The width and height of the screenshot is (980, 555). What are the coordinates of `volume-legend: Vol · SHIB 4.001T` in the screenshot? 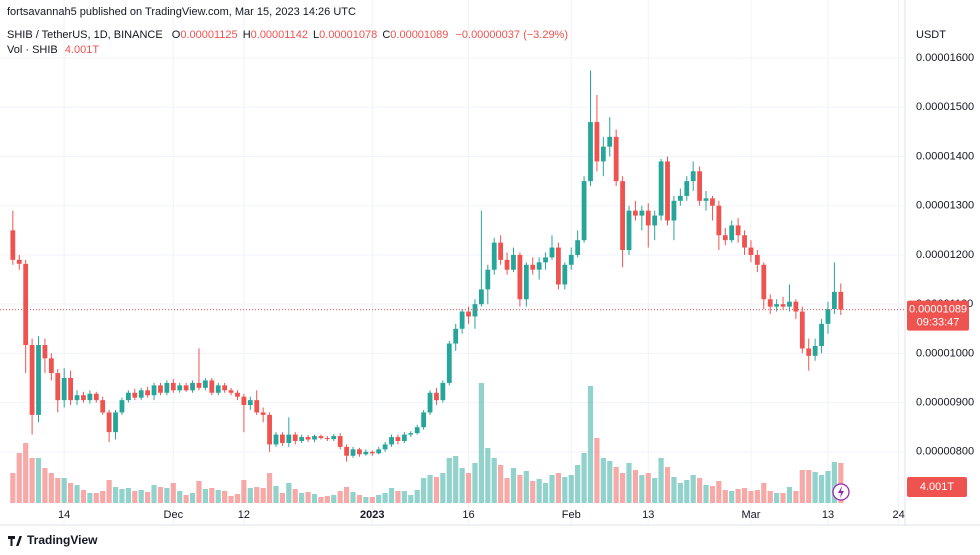 It's located at (53, 50).